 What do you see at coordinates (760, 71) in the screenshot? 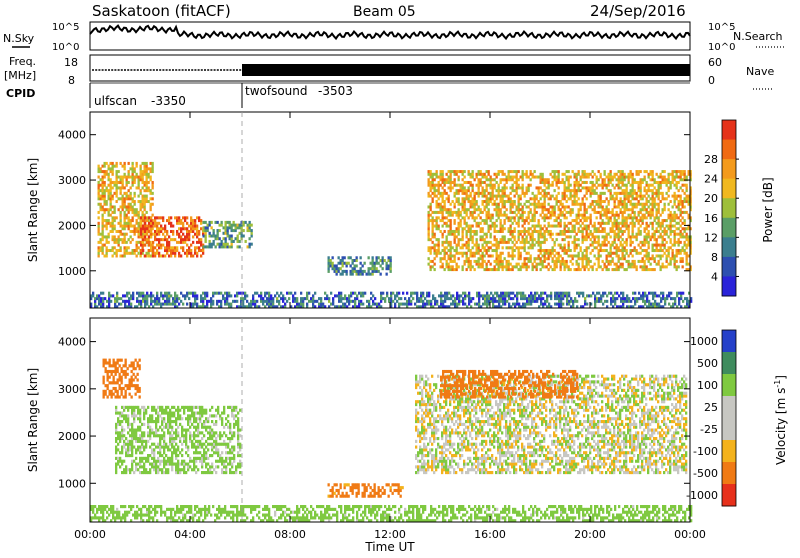
I see `nave-label: Nave` at bounding box center [760, 71].